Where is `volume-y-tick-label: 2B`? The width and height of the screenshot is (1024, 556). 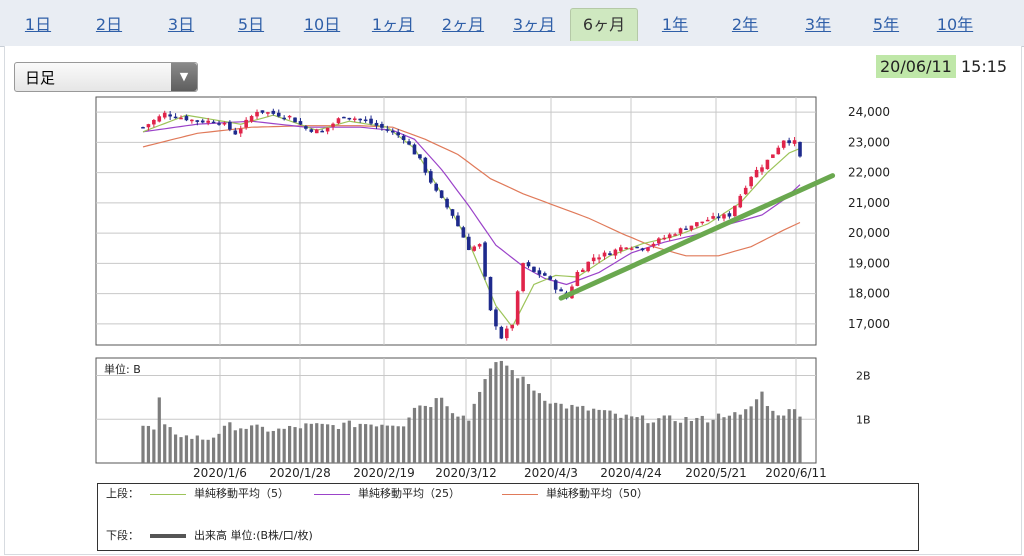 volume-y-tick-label: 2B is located at coordinates (863, 376).